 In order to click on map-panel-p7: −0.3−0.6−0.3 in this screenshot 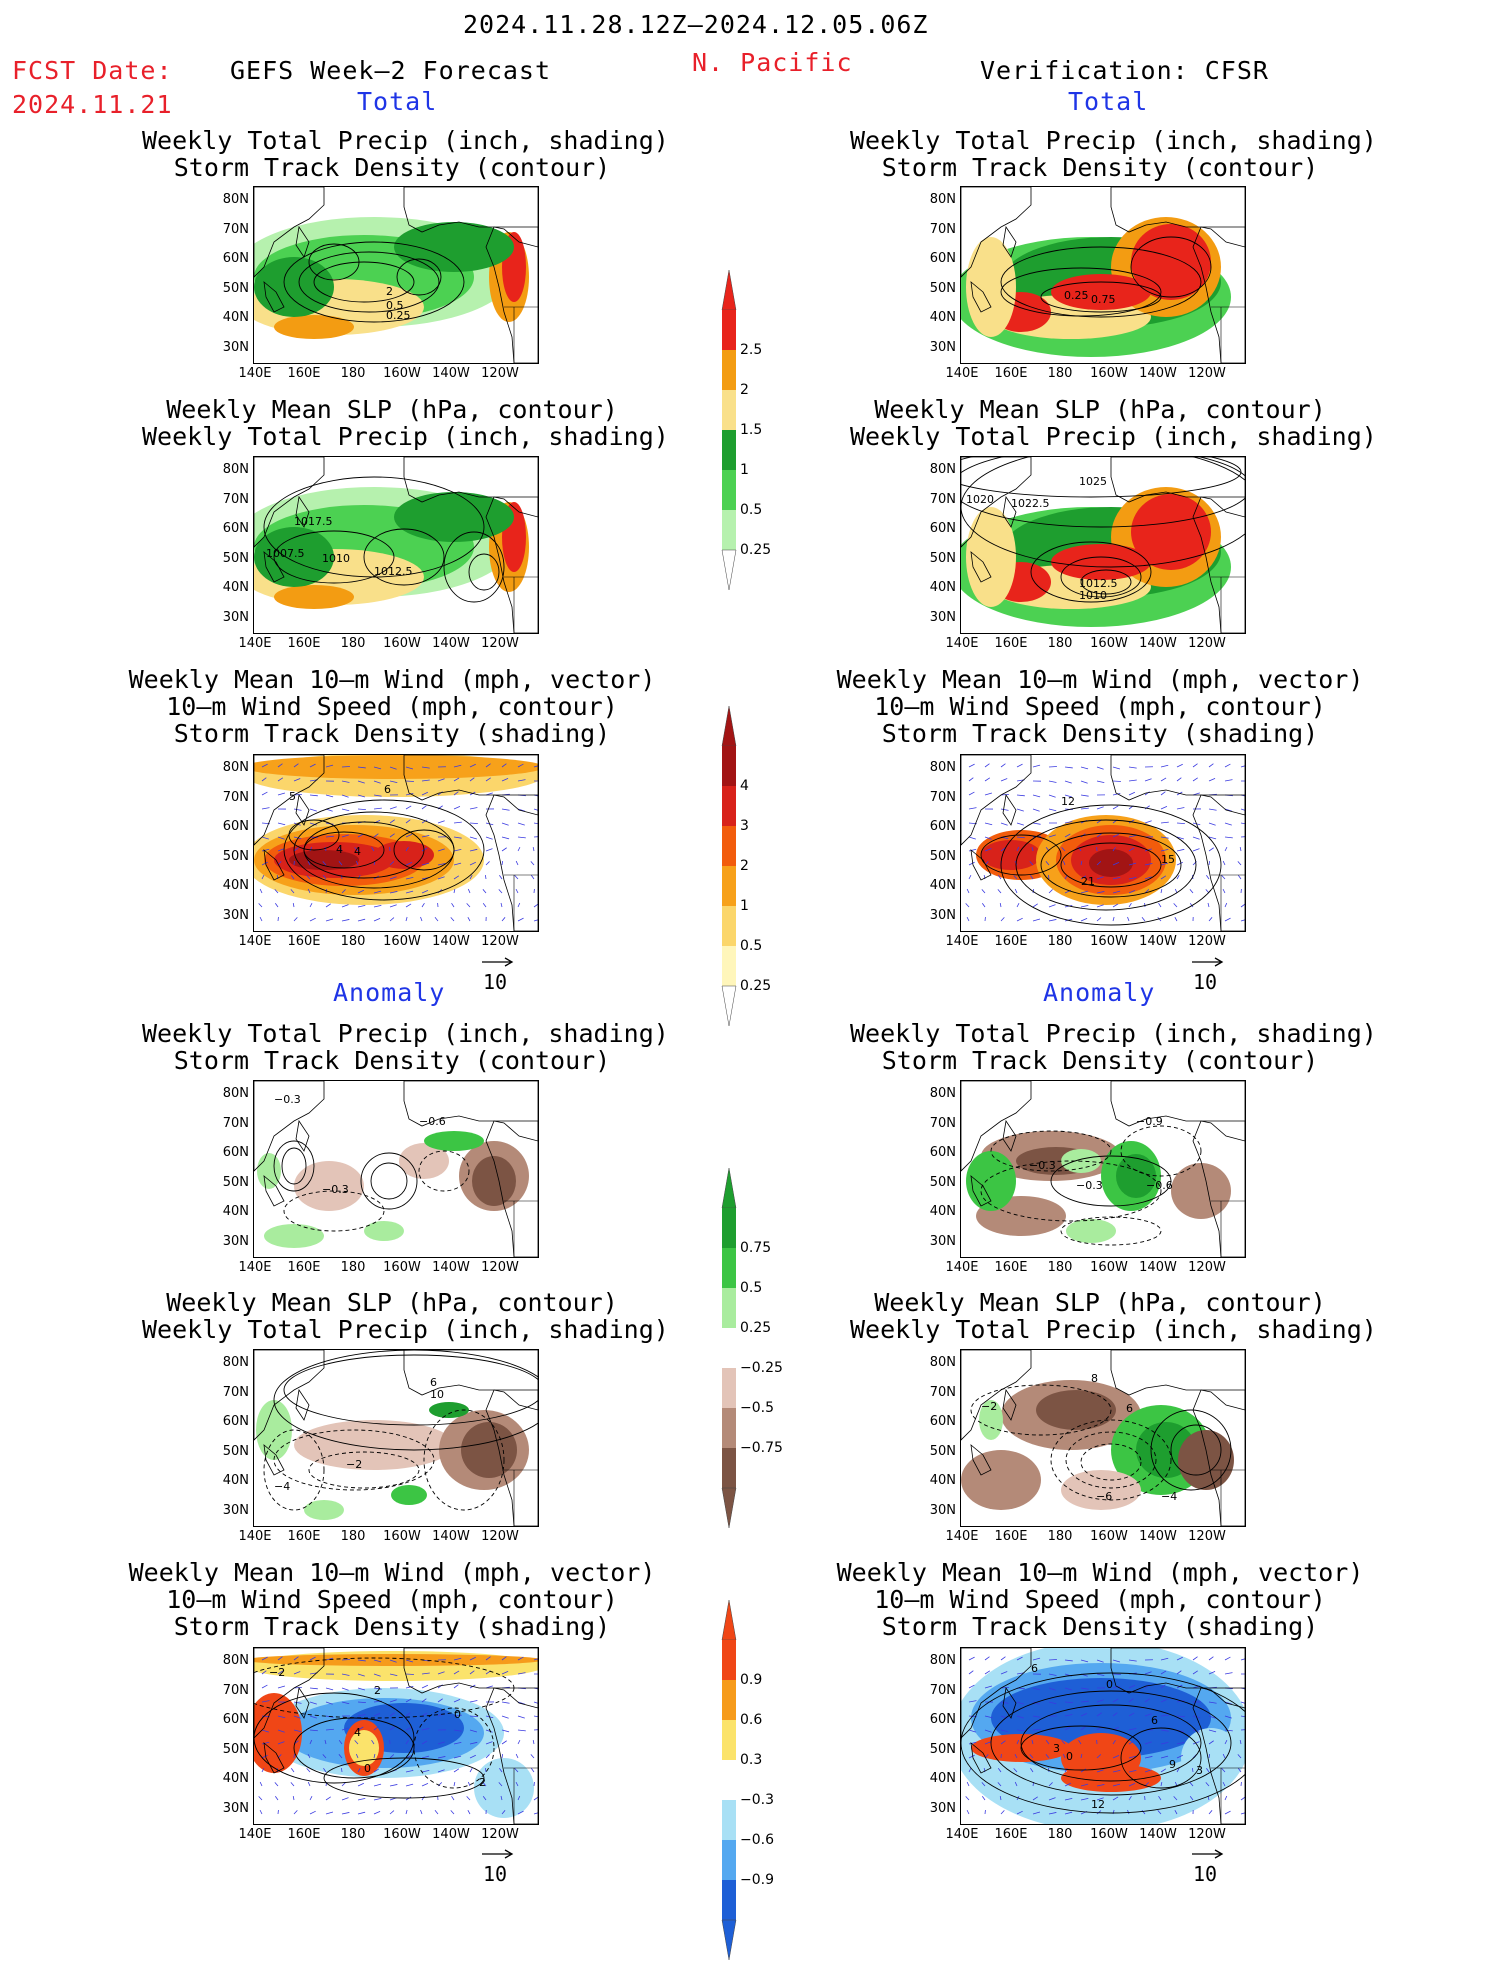, I will do `click(396, 1169)`.